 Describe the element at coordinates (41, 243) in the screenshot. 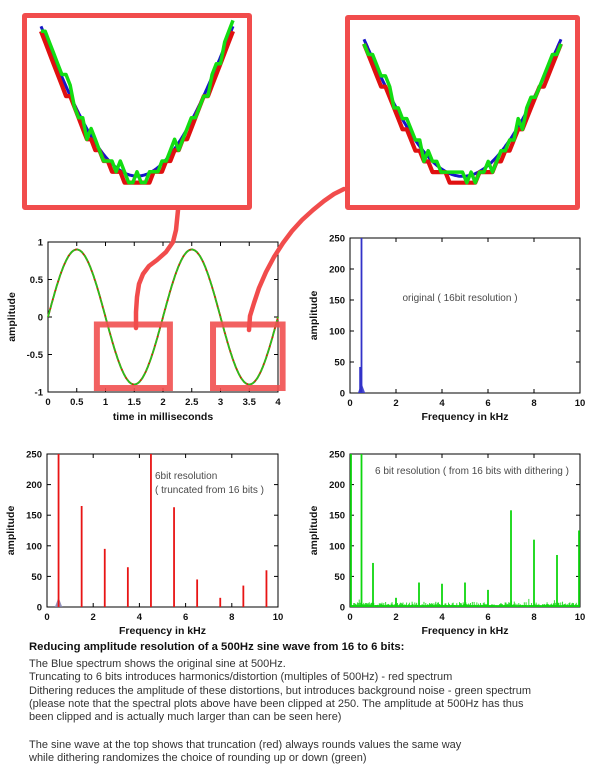

I see `y-tick-label: 1` at that location.